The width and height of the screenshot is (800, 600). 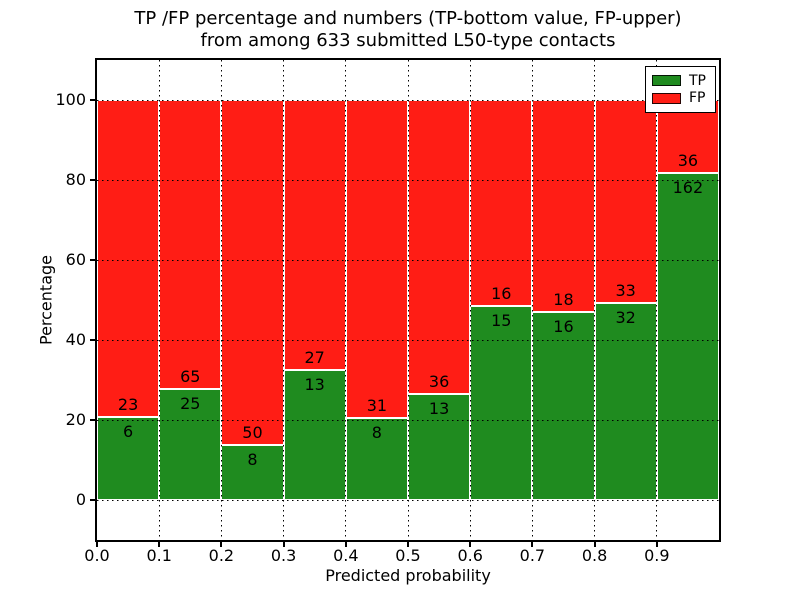 I want to click on tp-legend-swatch, so click(x=666, y=81).